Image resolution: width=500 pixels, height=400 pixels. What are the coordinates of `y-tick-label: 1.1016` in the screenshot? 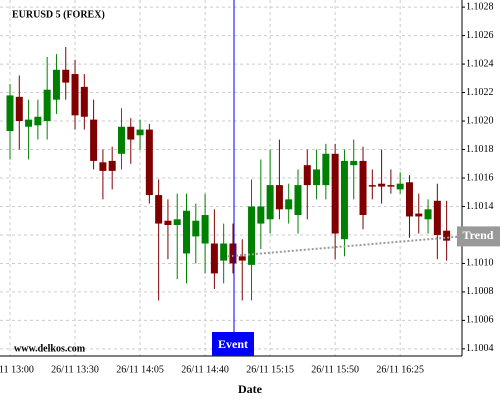 It's located at (480, 177).